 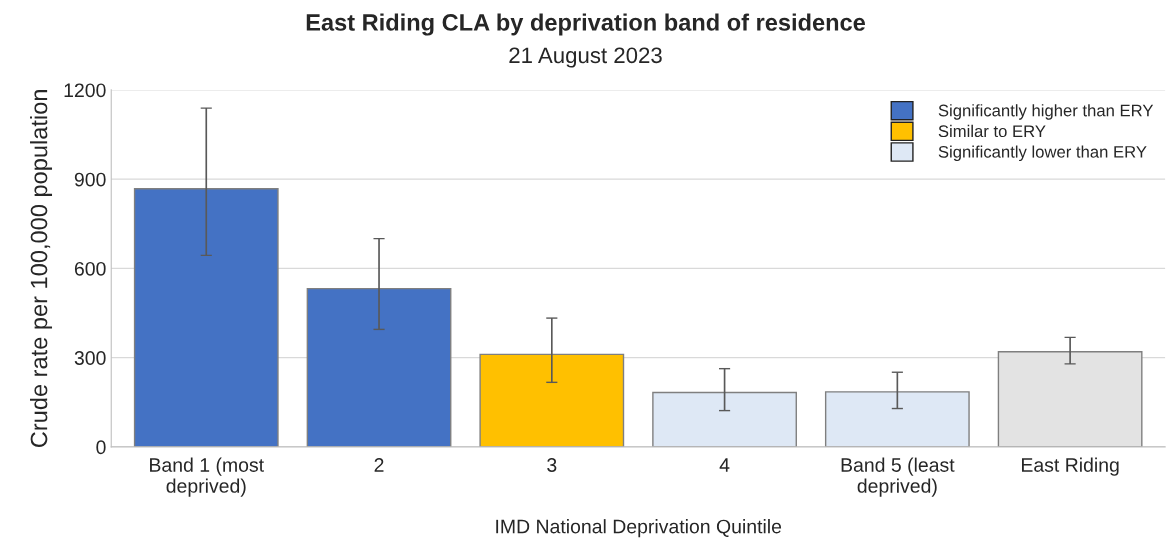 What do you see at coordinates (1070, 466) in the screenshot?
I see `x-tick-label: East Riding` at bounding box center [1070, 466].